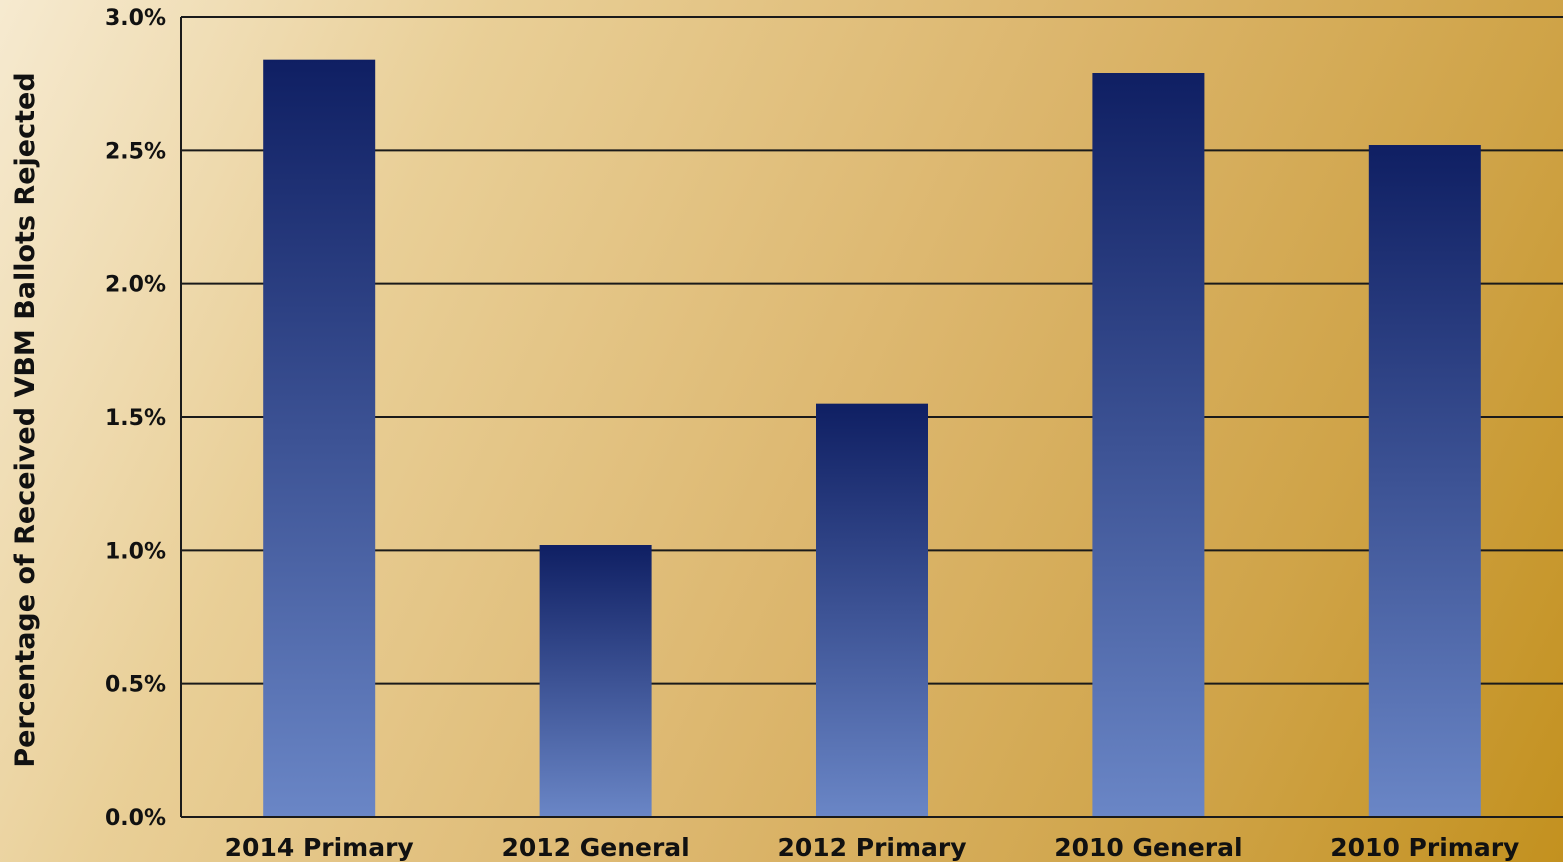 Image resolution: width=1563 pixels, height=862 pixels. What do you see at coordinates (135, 551) in the screenshot?
I see `y-tick-label: 1.0%` at bounding box center [135, 551].